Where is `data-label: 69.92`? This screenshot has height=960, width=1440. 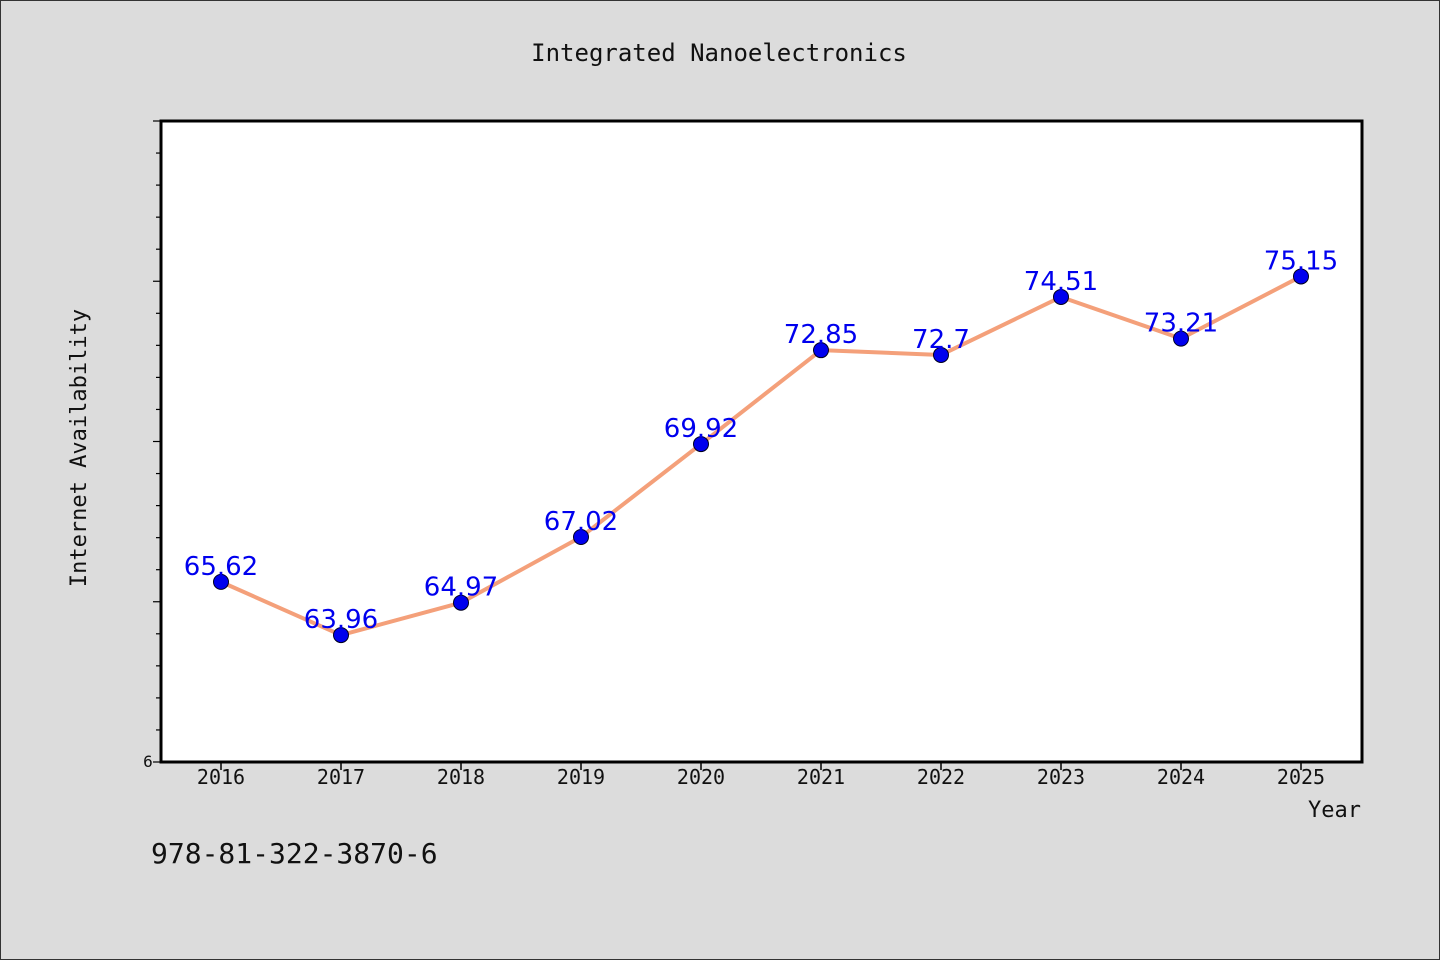
data-label: 69.92 is located at coordinates (701, 429).